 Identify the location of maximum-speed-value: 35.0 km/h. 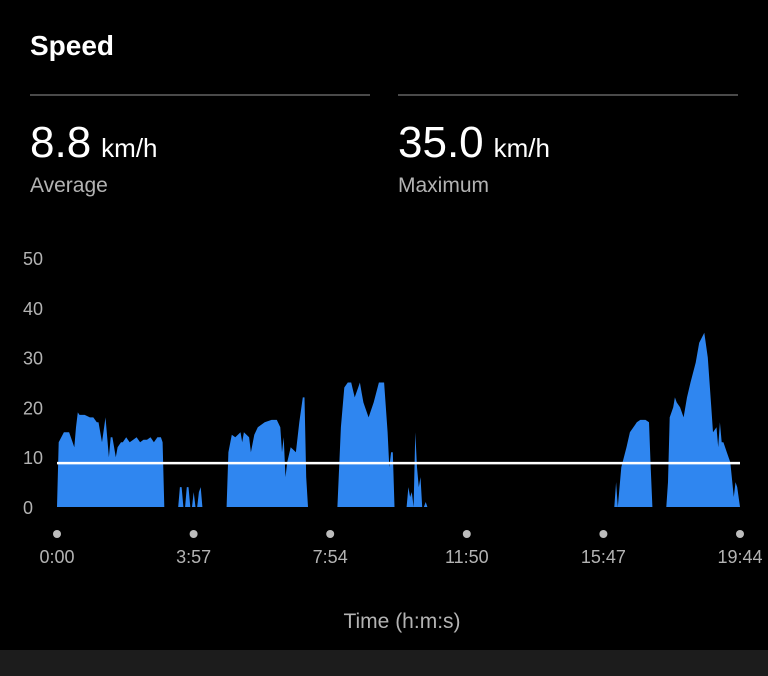
(474, 143).